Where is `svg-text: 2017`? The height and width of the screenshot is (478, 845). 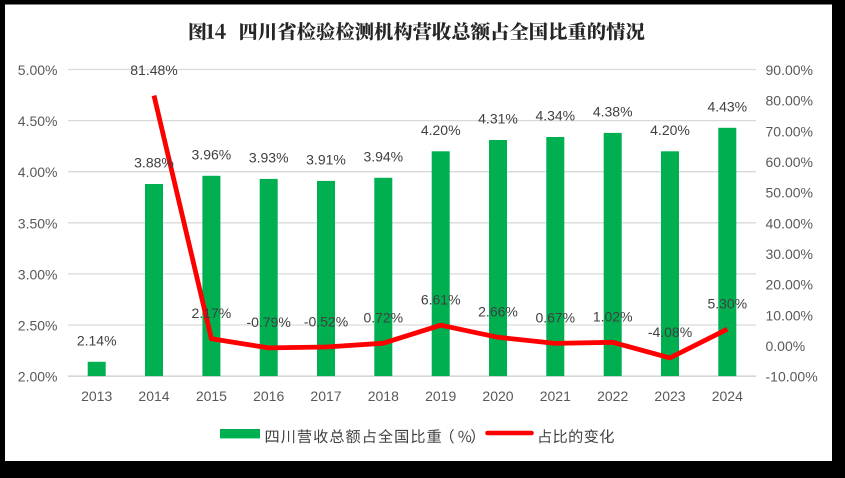
svg-text: 2017 is located at coordinates (325, 396).